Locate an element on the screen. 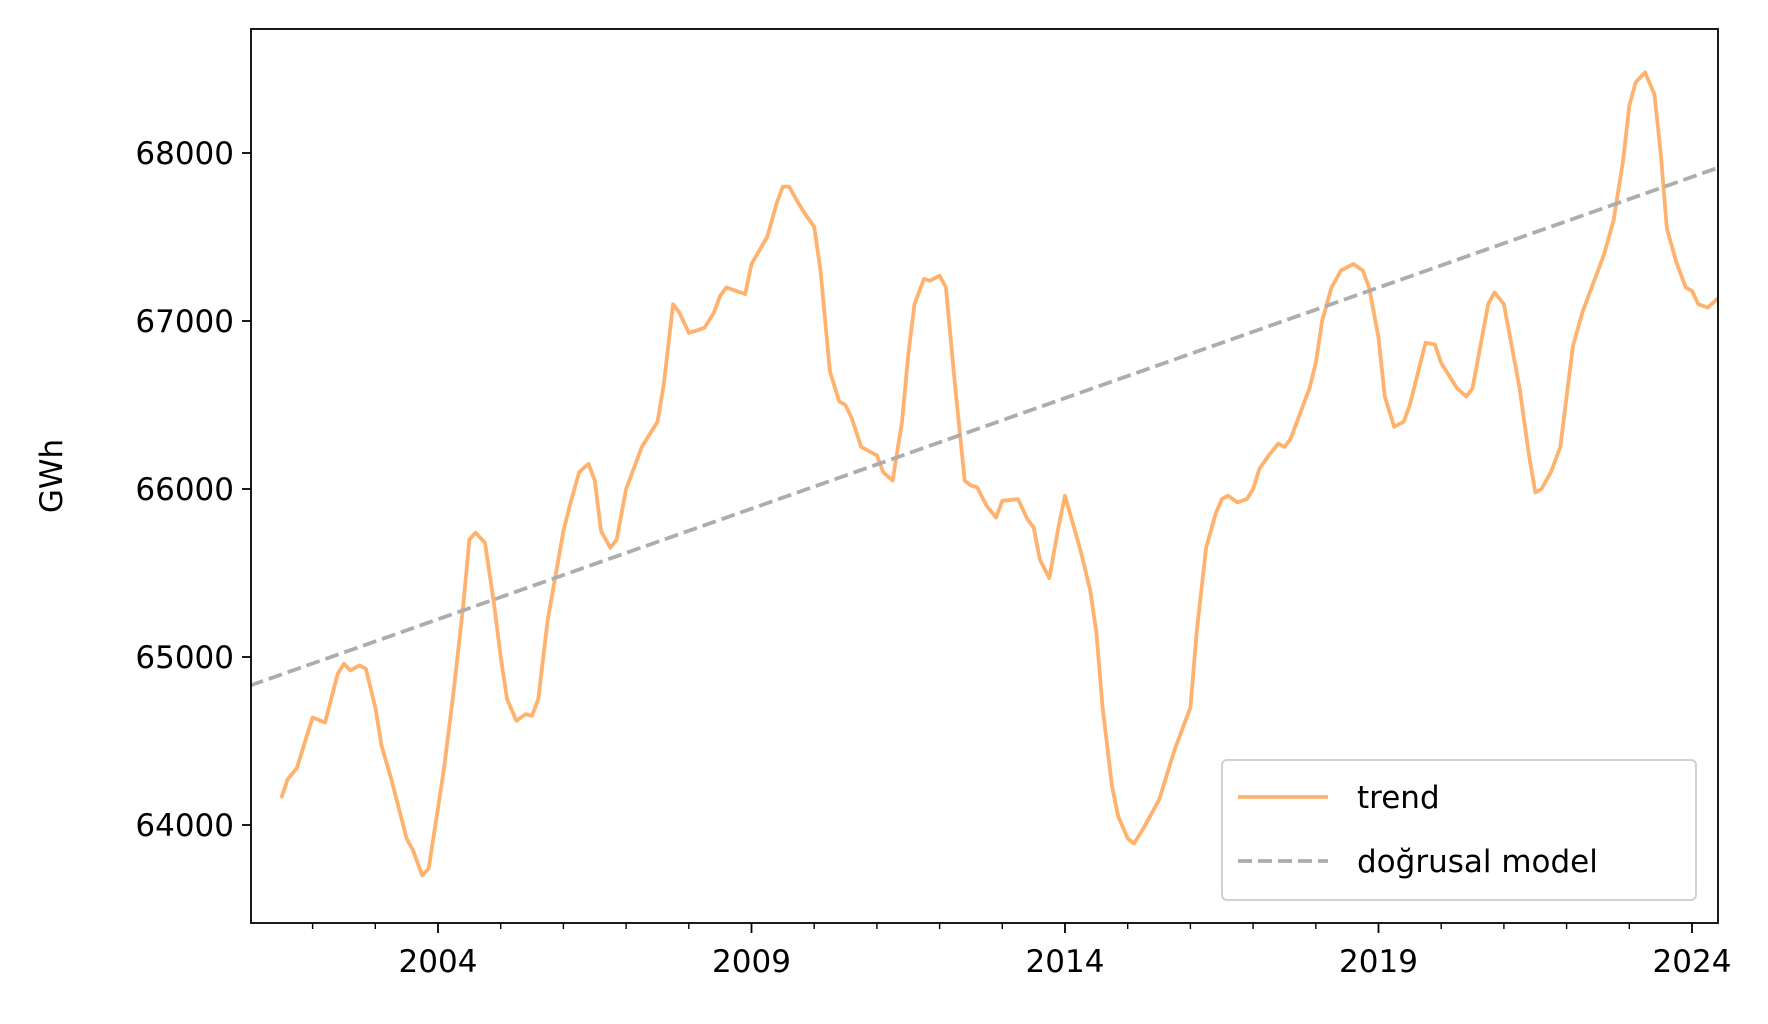 The width and height of the screenshot is (1768, 1024). x-tick-label: 2014 is located at coordinates (1065, 962).